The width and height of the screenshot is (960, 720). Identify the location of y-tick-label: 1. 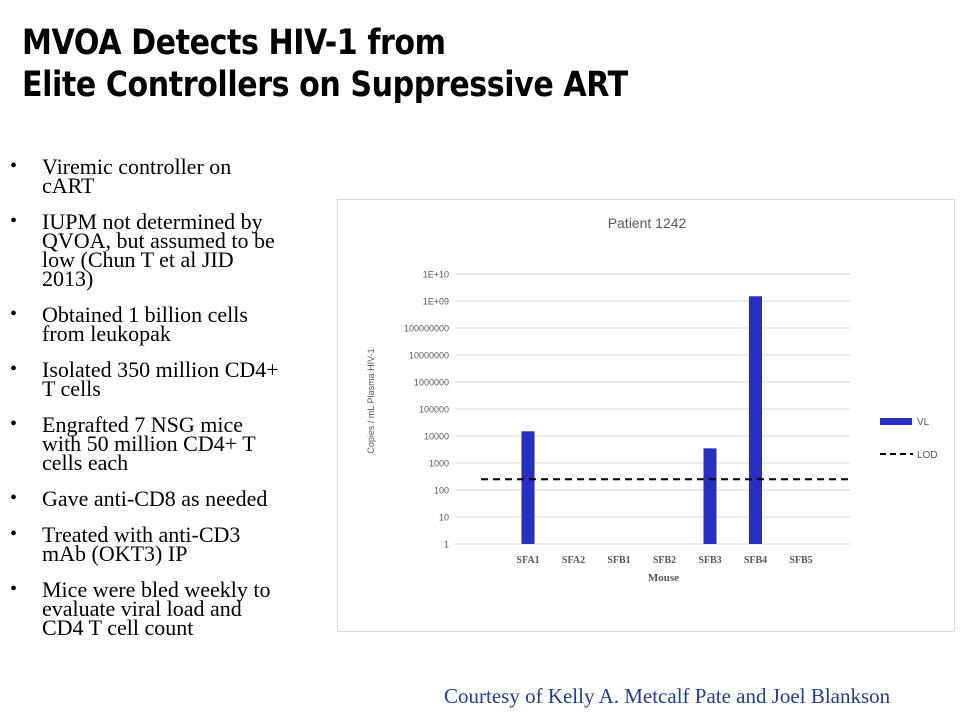
(446, 545).